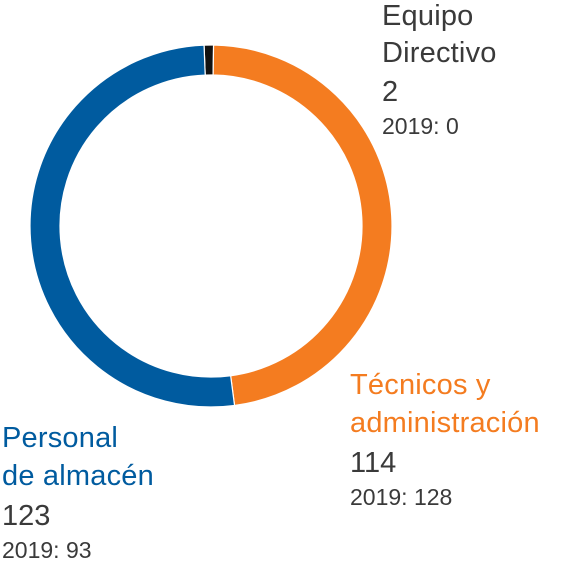 This screenshot has height=563, width=564. Describe the element at coordinates (401, 497) in the screenshot. I see `segment-previous-year: 2019: 128` at that location.